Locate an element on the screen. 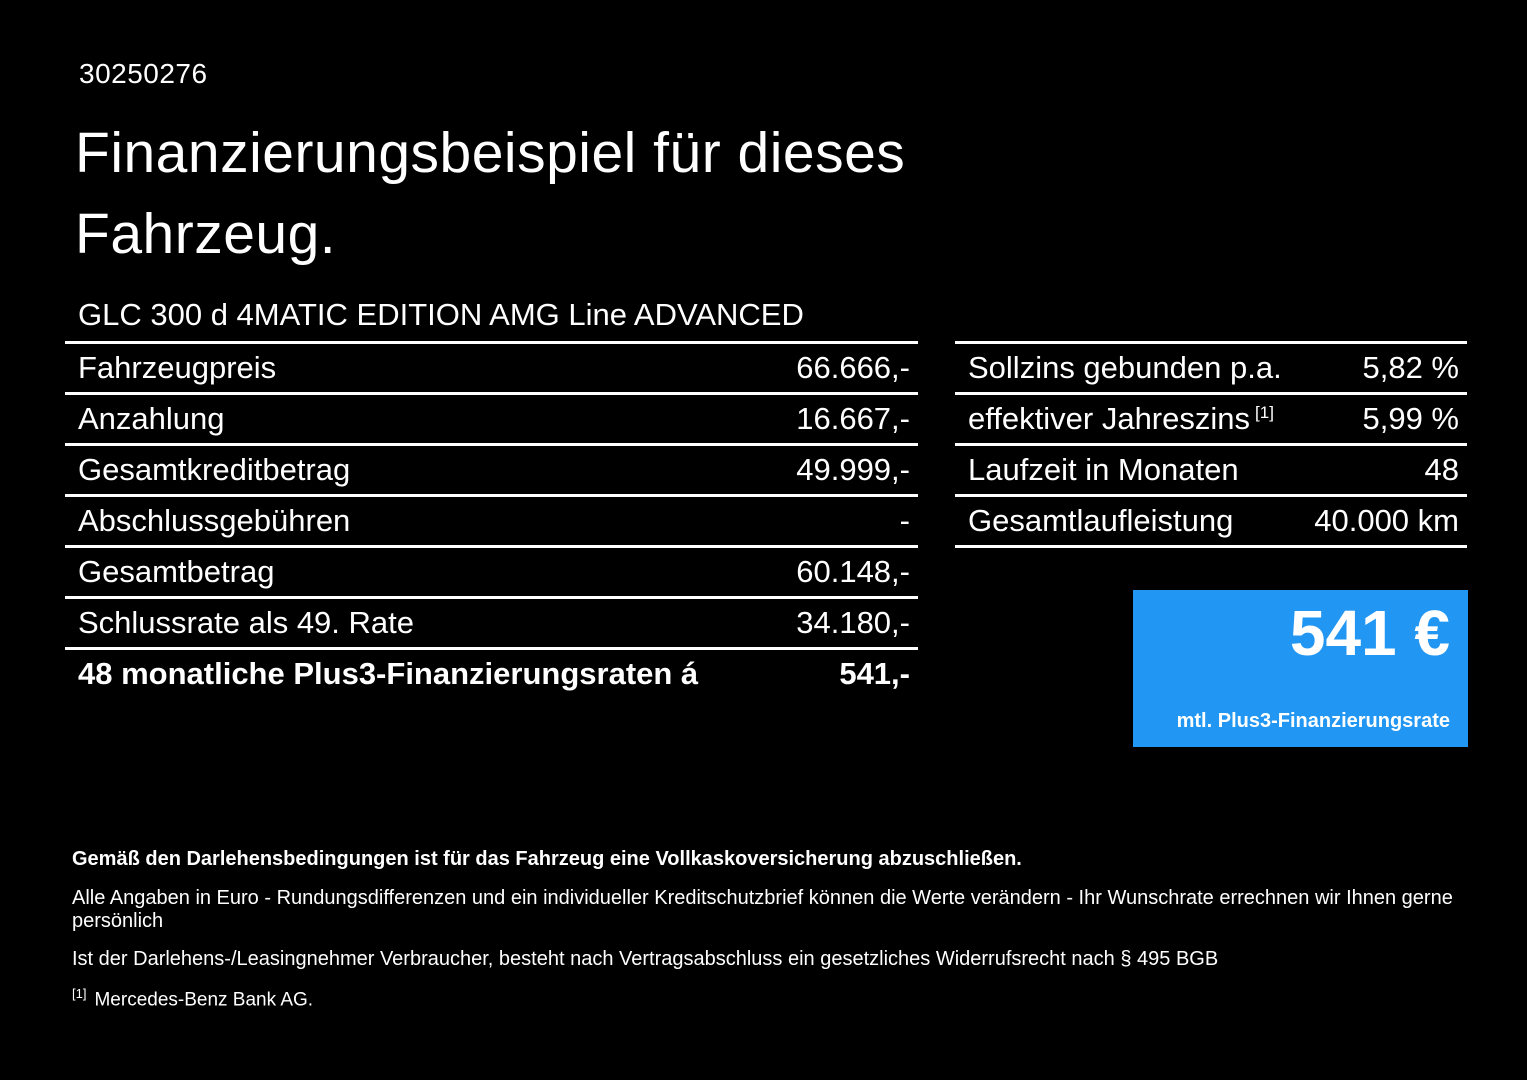 Image resolution: width=1527 pixels, height=1080 pixels. table-row-sollzins: Sollzins gebunden p.a. 5,82 % is located at coordinates (1211, 366).